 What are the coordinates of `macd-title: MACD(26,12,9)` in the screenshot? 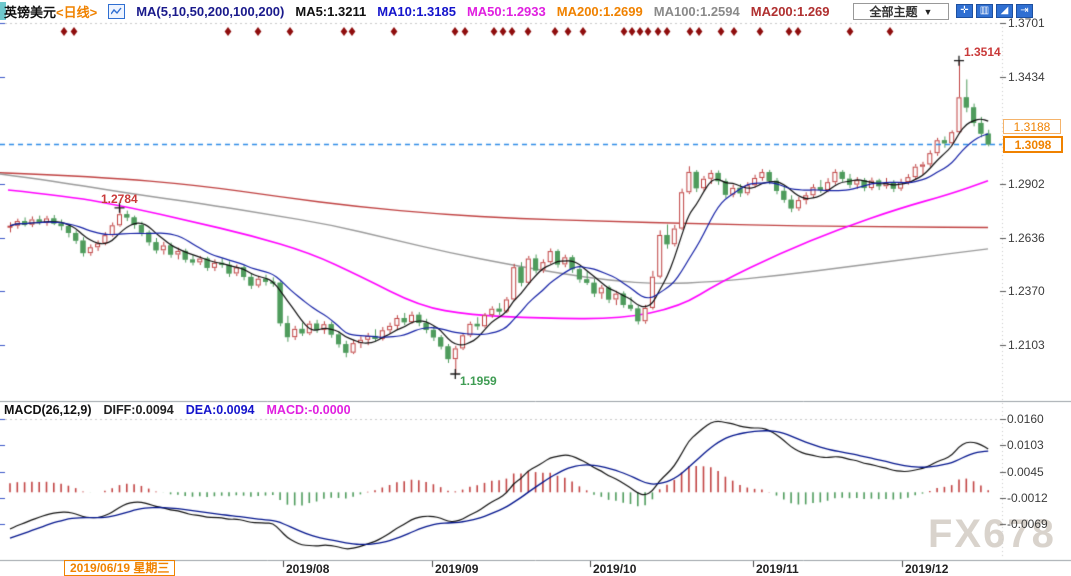 It's located at (48, 410).